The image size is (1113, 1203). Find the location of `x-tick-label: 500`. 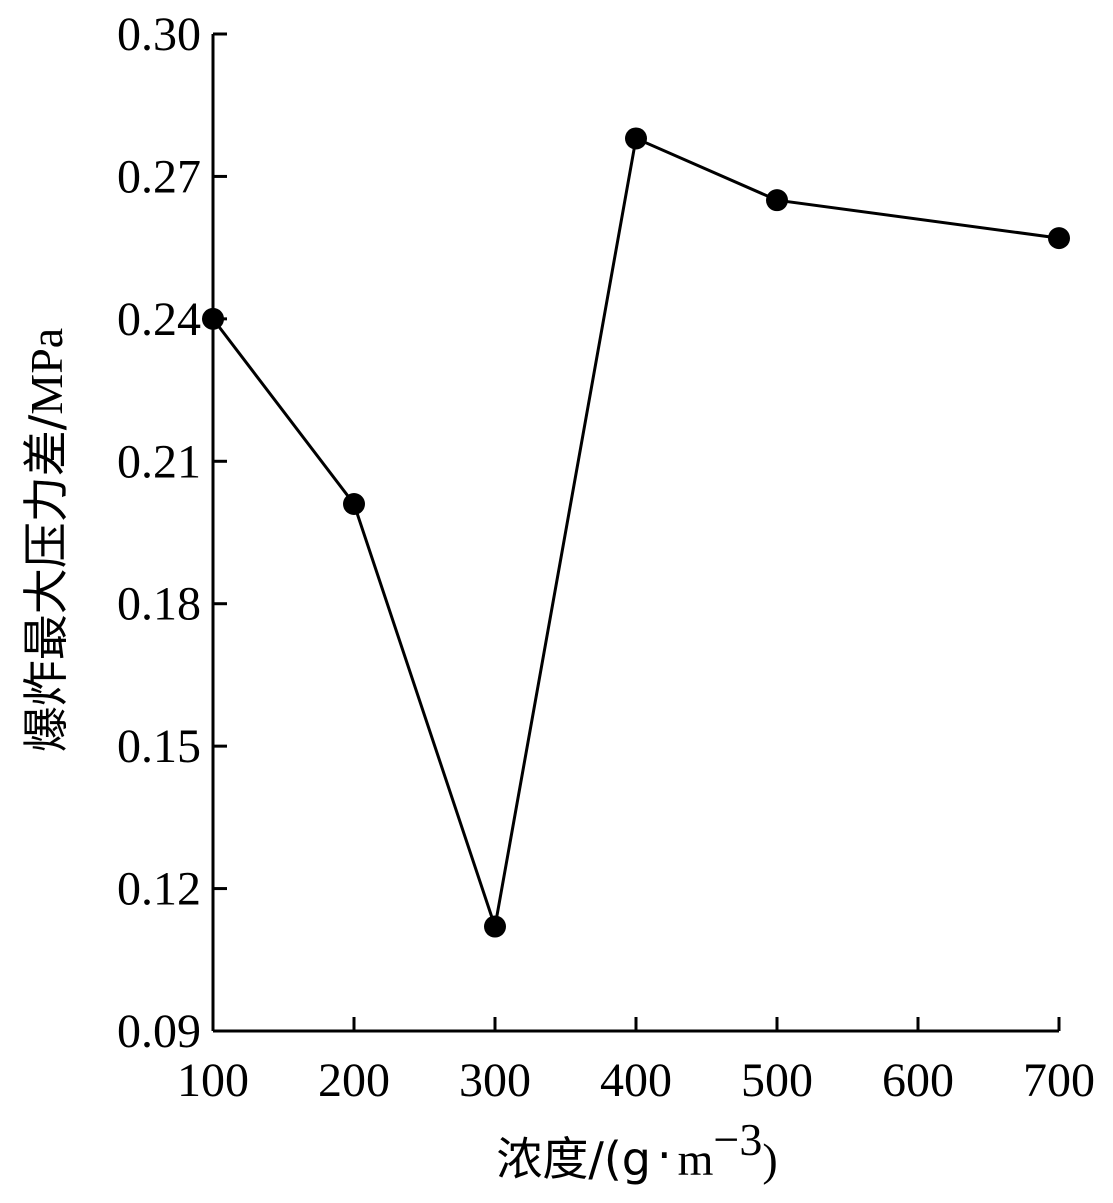

x-tick-label: 500 is located at coordinates (777, 1080).